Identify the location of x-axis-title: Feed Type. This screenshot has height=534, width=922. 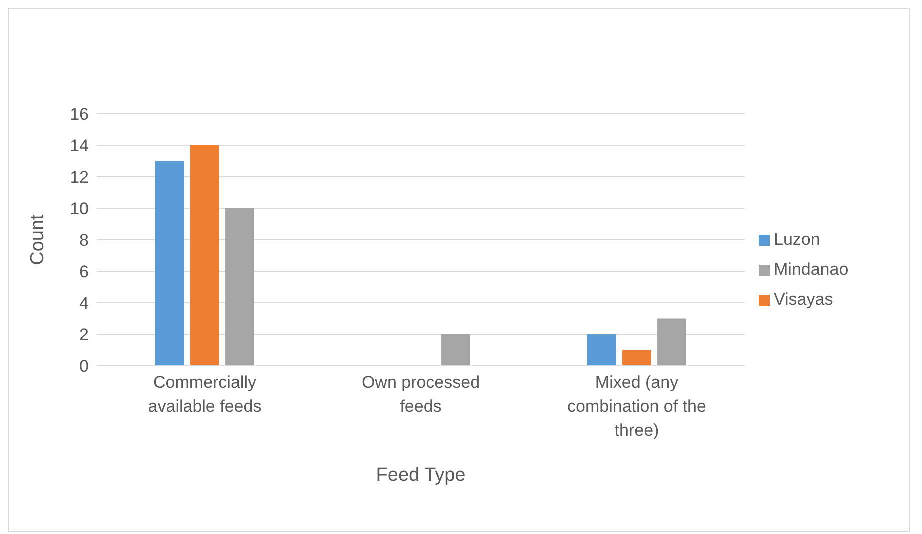
(421, 475).